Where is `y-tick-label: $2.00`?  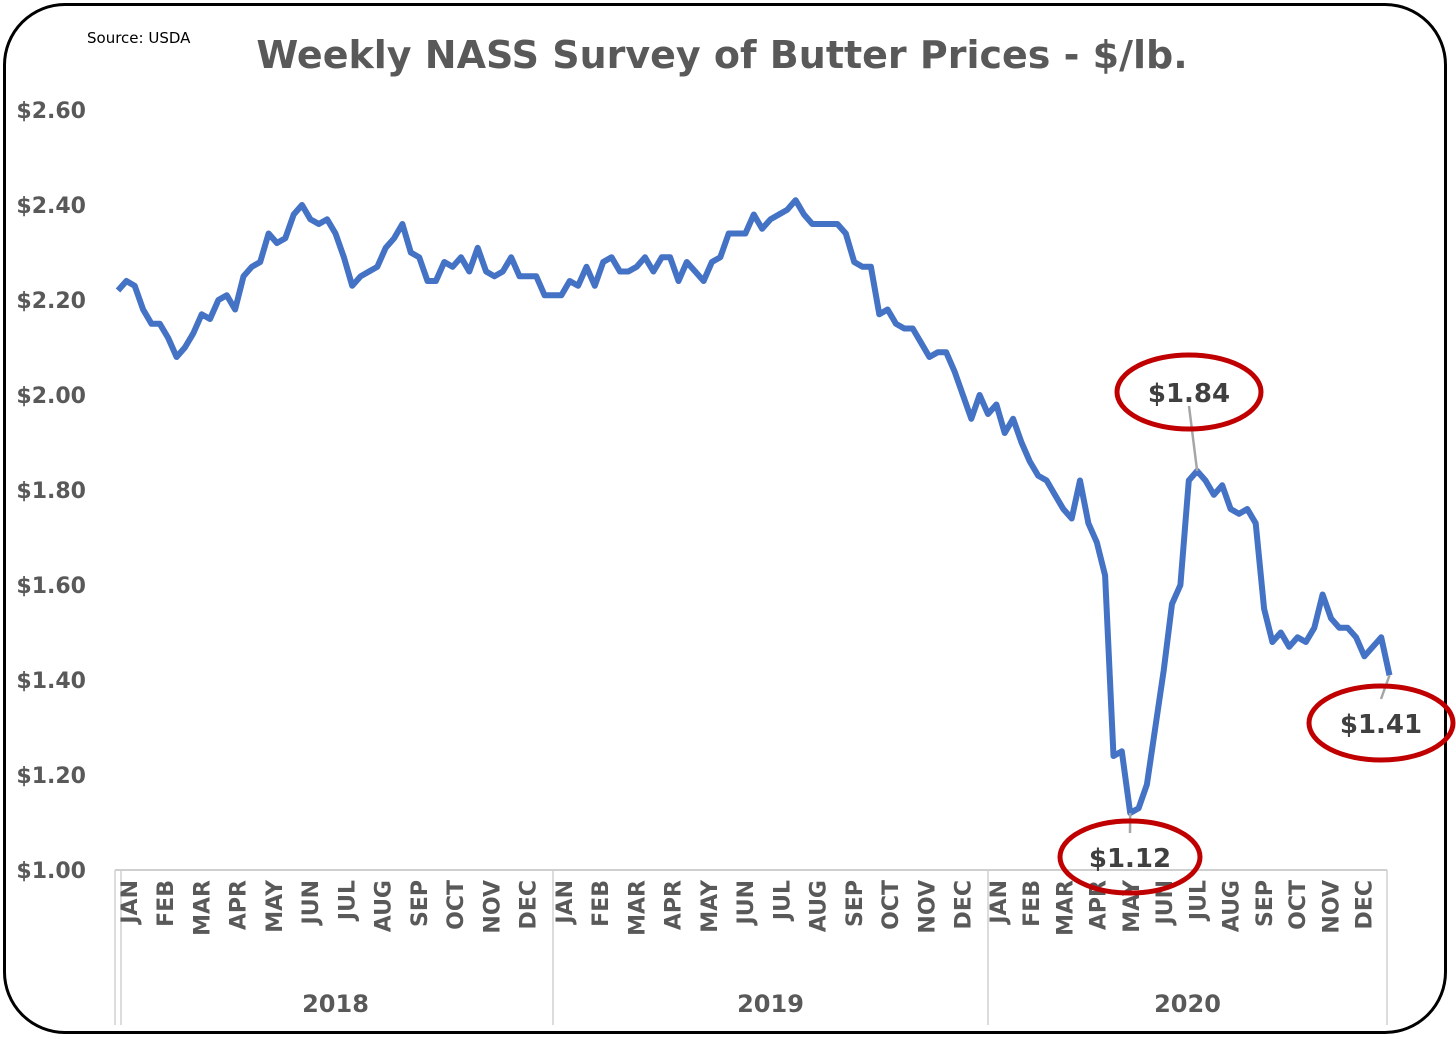
y-tick-label: $2.00 is located at coordinates (51, 396).